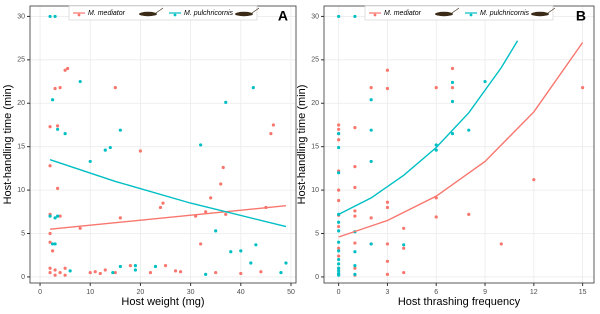  I want to click on x-axis-title: Host weight (mg), so click(162, 302).